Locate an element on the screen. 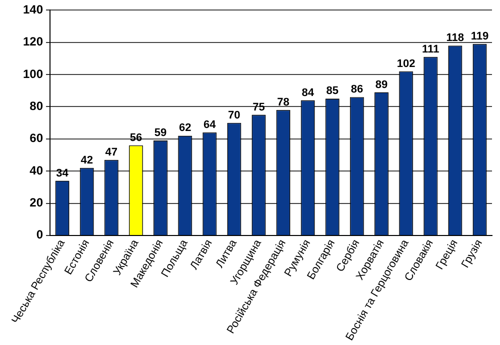  data-label: 102 is located at coordinates (406, 64).